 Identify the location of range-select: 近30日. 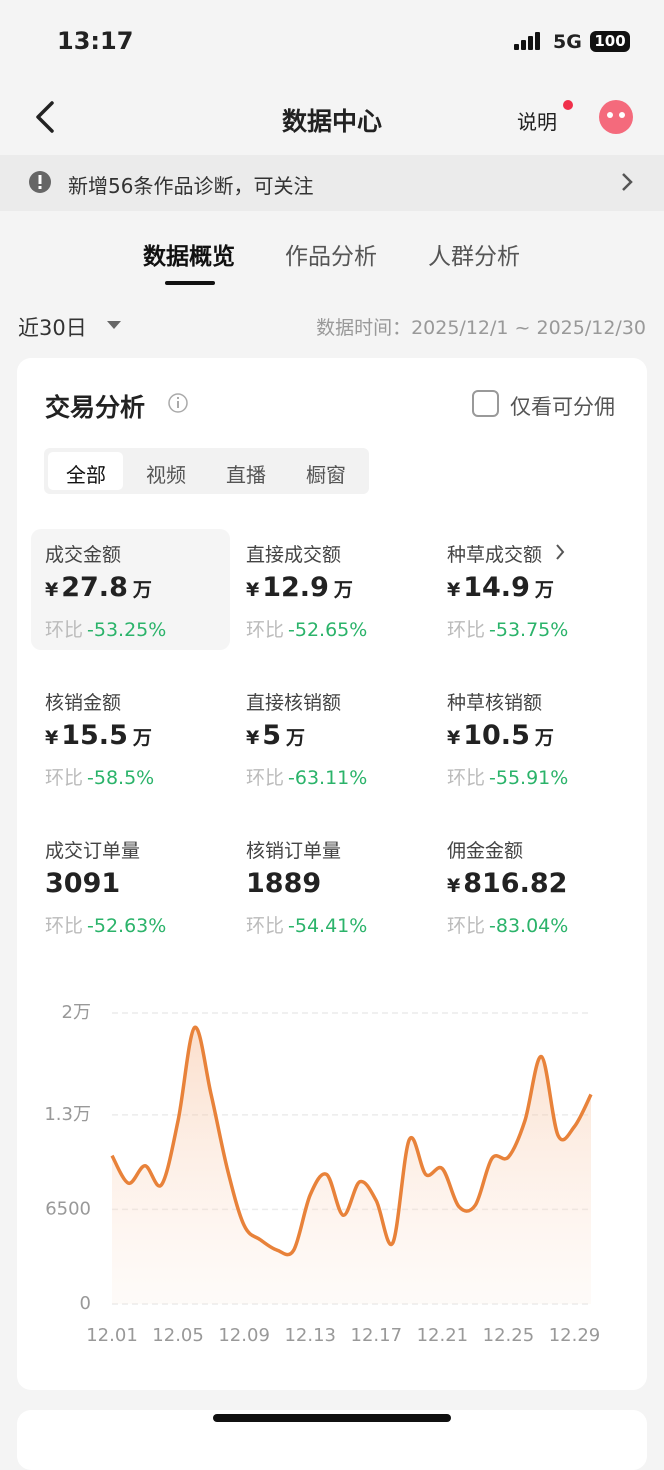
(52, 328).